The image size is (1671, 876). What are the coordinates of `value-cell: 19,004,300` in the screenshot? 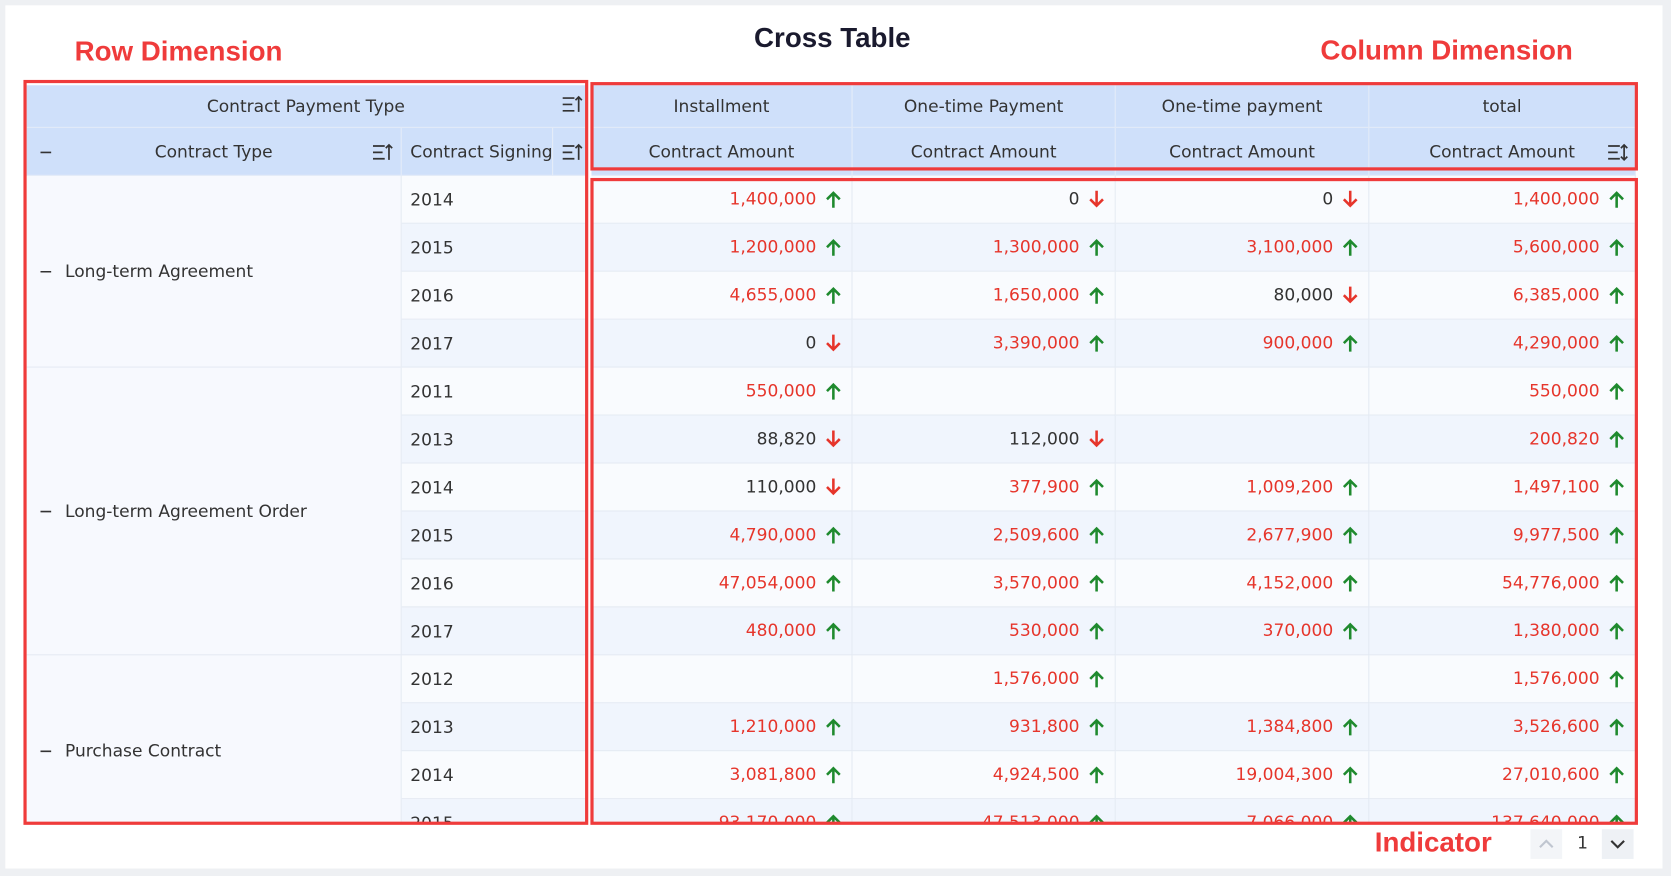 It's located at (1242, 775).